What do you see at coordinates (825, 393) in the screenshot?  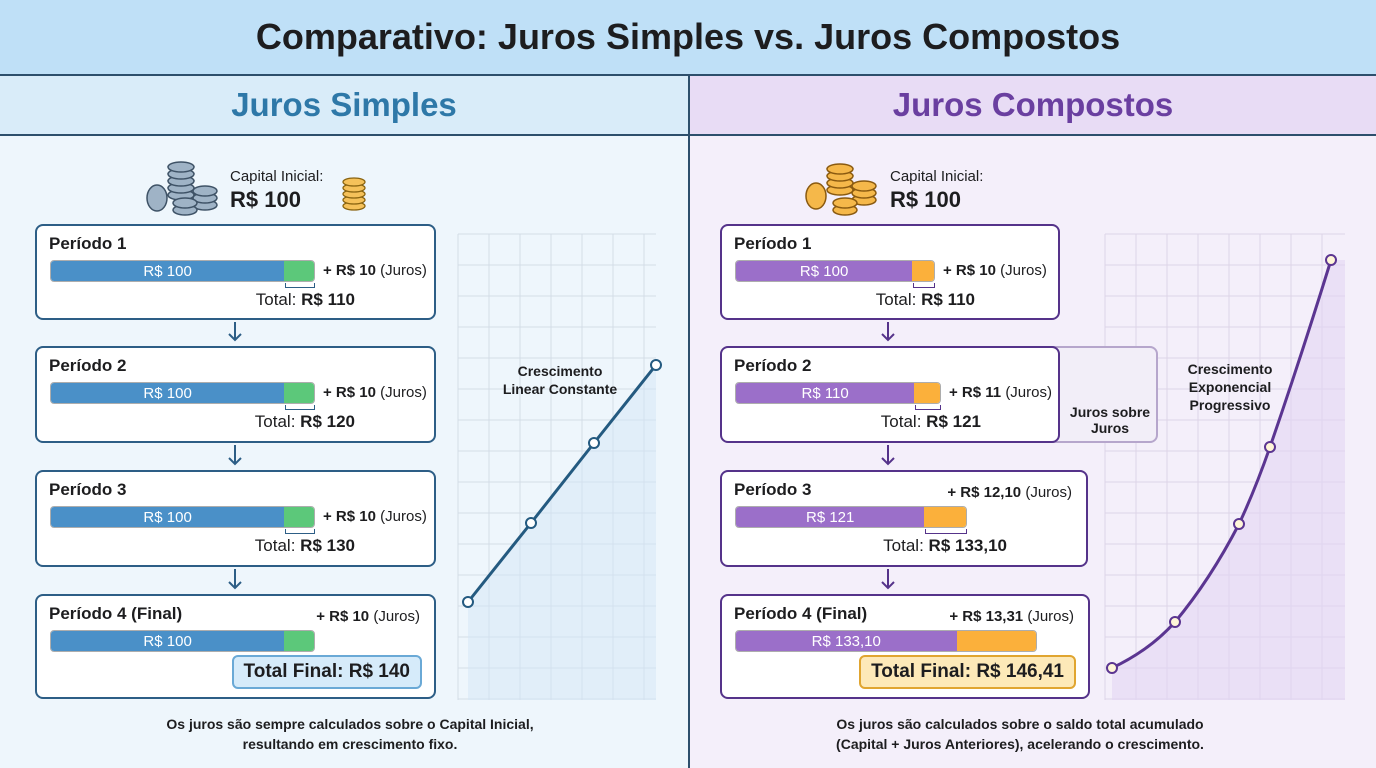 I see `principal-segment: R$ 110` at bounding box center [825, 393].